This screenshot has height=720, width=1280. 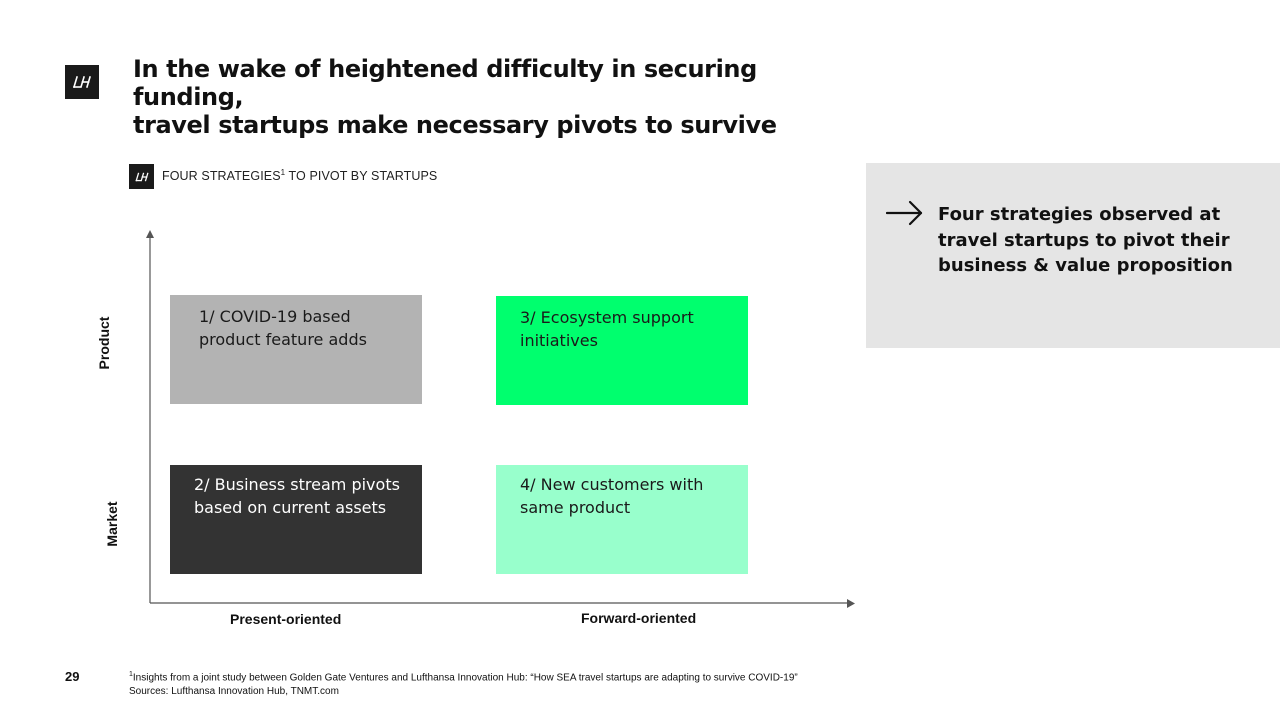 I want to click on strategy-1-line-2: product feature adds, so click(x=283, y=339).